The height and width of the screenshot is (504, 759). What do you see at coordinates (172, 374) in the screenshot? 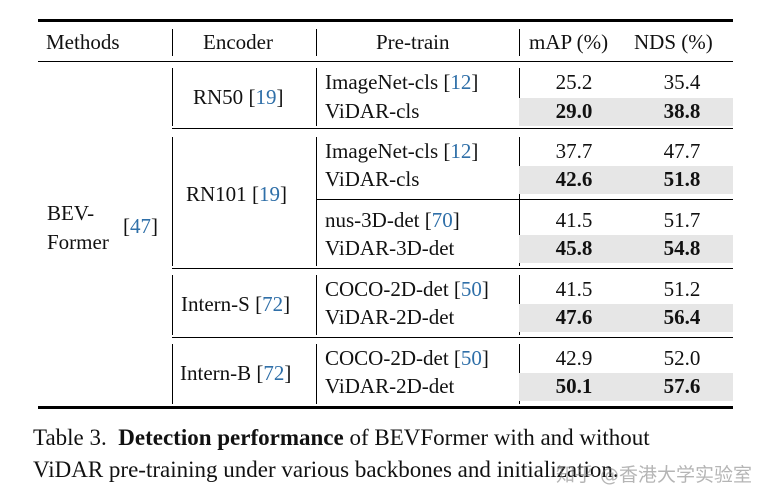
I see `group-internb-left-rule` at bounding box center [172, 374].